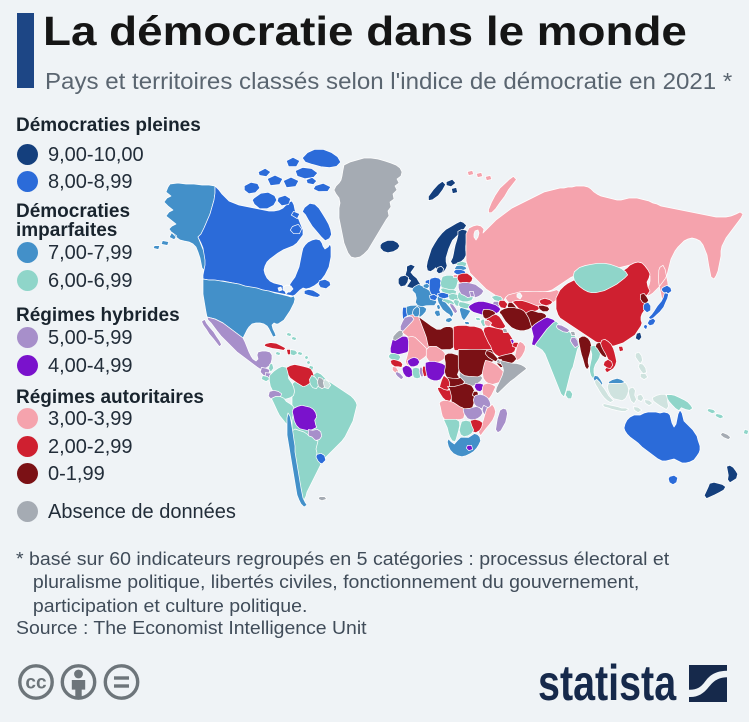 The width and height of the screenshot is (749, 722). I want to click on svg-text: cc, so click(36, 683).